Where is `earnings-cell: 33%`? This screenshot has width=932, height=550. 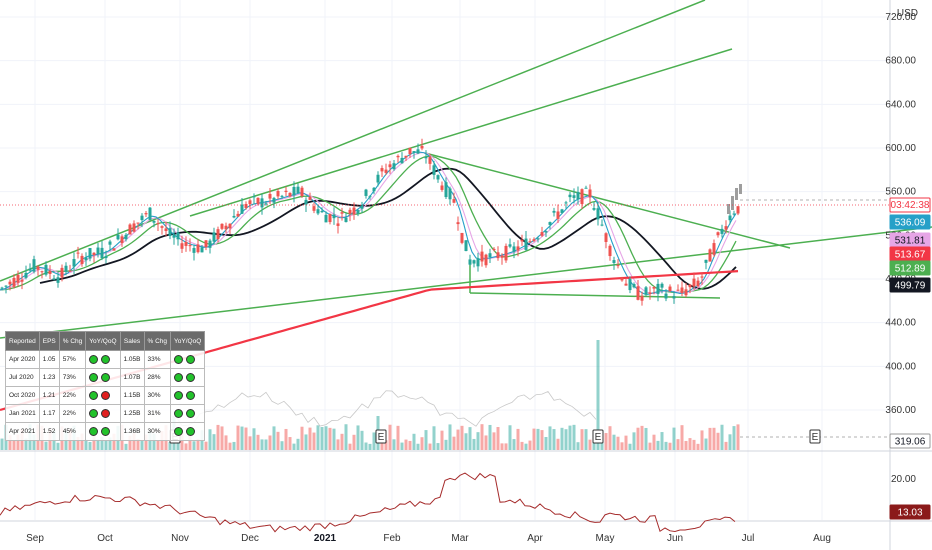 earnings-cell: 33% is located at coordinates (157, 359).